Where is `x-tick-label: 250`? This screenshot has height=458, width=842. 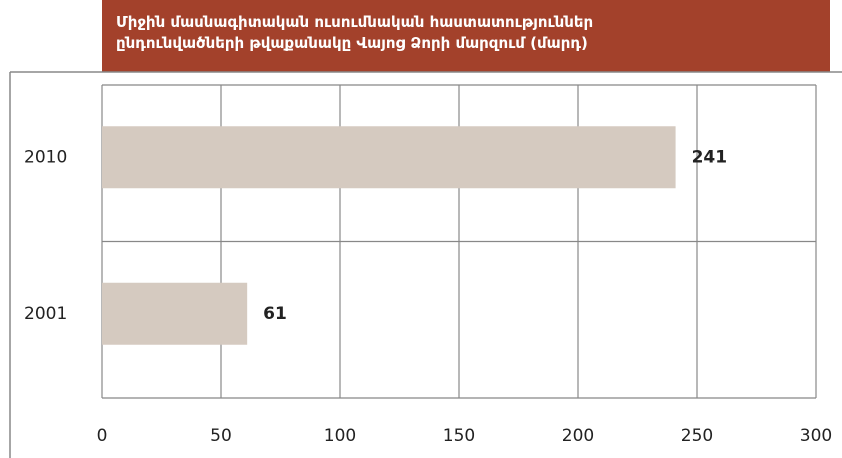
x-tick-label: 250 is located at coordinates (697, 436).